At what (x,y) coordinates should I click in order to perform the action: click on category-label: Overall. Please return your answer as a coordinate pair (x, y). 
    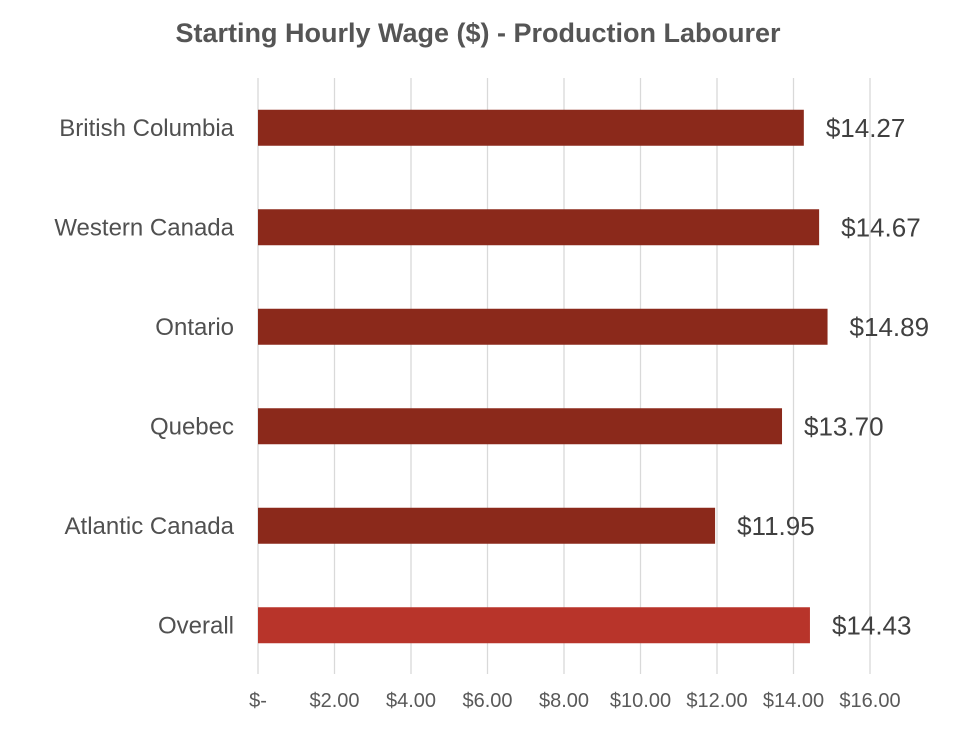
    Looking at the image, I should click on (196, 625).